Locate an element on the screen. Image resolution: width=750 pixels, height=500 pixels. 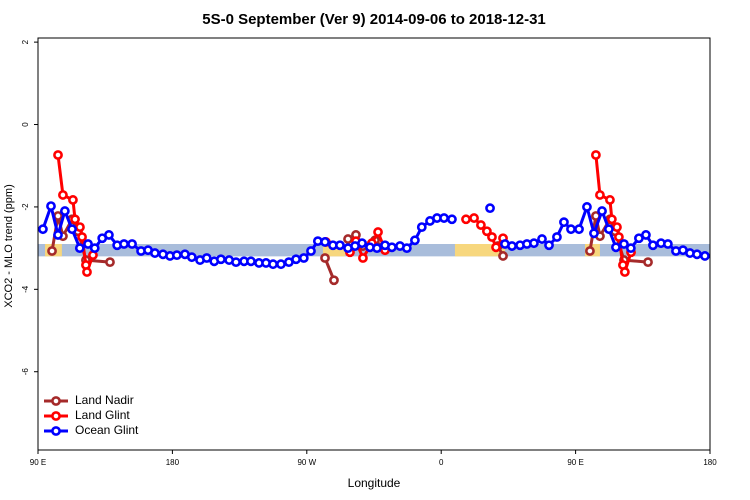
legend-label: Ocean Glint is located at coordinates (107, 430).